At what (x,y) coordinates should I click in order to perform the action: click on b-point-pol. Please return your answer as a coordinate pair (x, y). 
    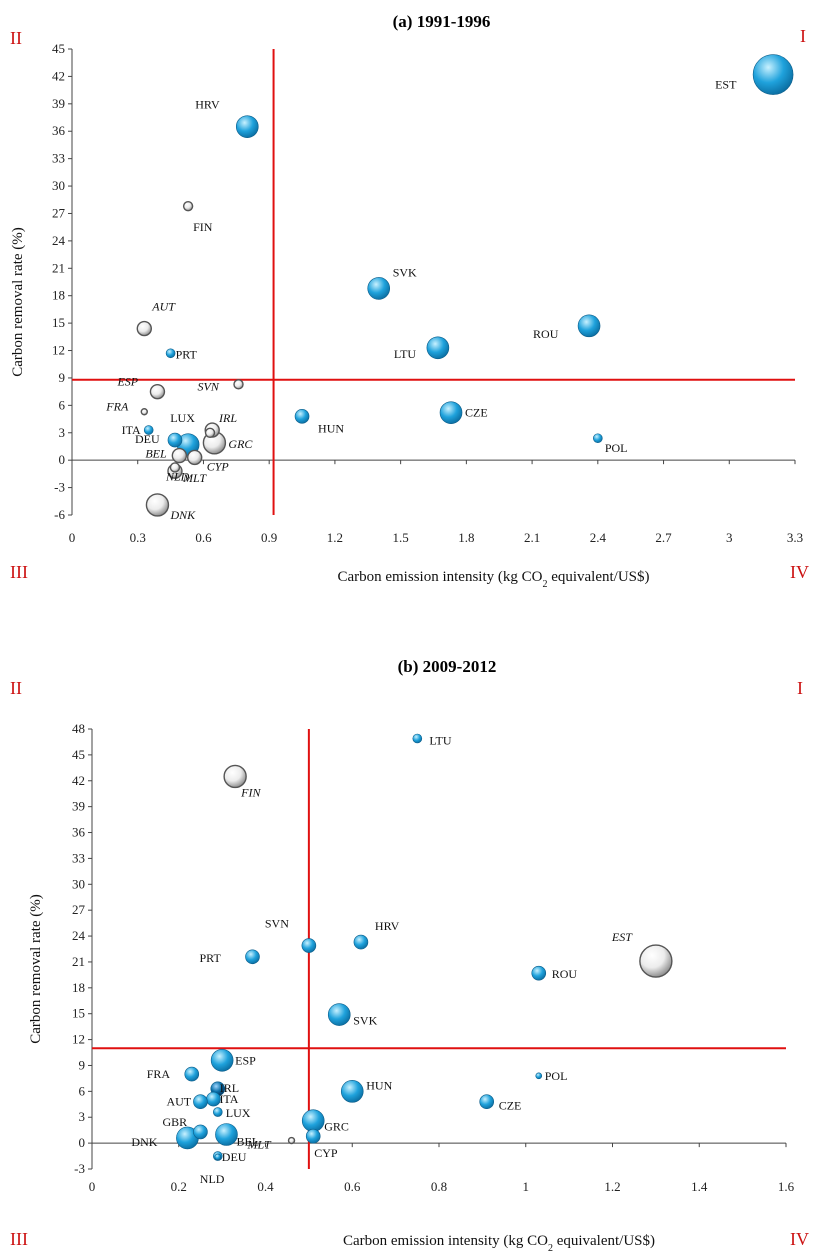
    Looking at the image, I should click on (539, 1076).